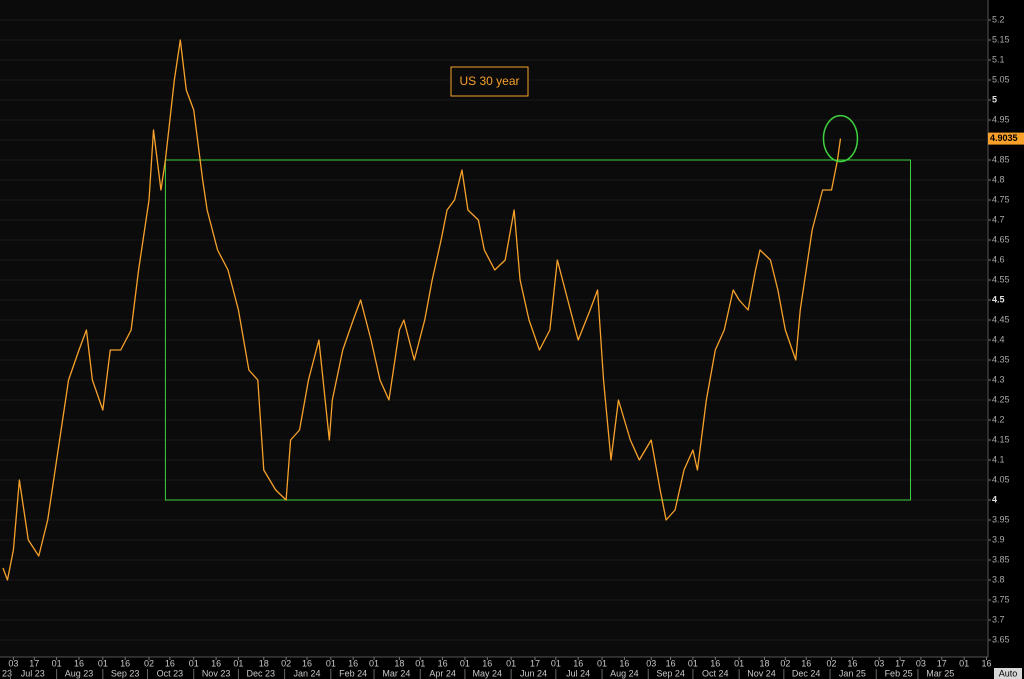 The width and height of the screenshot is (1024, 679). Describe the element at coordinates (1001, 199) in the screenshot. I see `y-tick-label: 4.75` at that location.